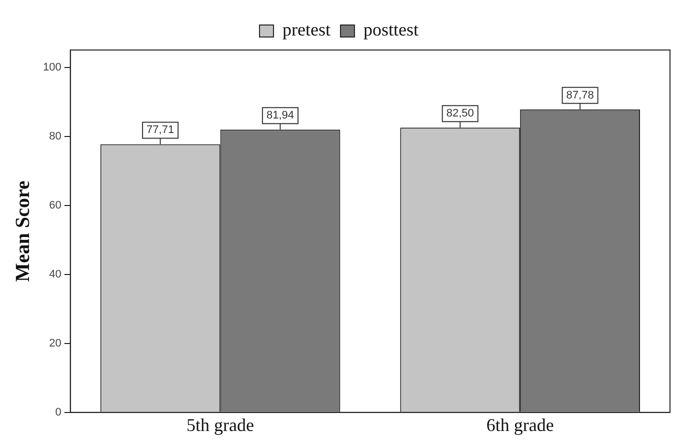  Describe the element at coordinates (520, 424) in the screenshot. I see `x-tick-label: 6th grade` at that location.